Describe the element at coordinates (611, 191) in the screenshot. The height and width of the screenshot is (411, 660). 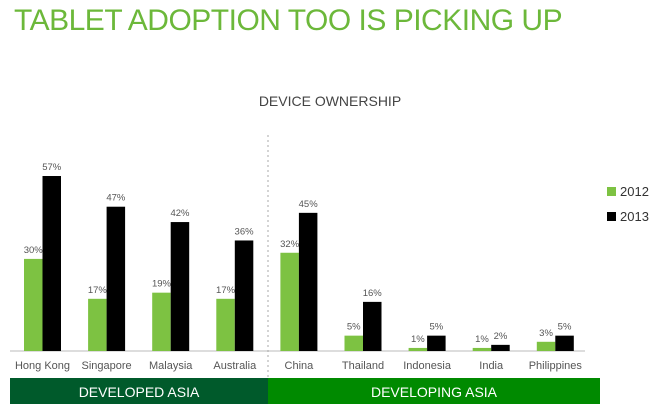
I see `legend-swatch-2012` at that location.